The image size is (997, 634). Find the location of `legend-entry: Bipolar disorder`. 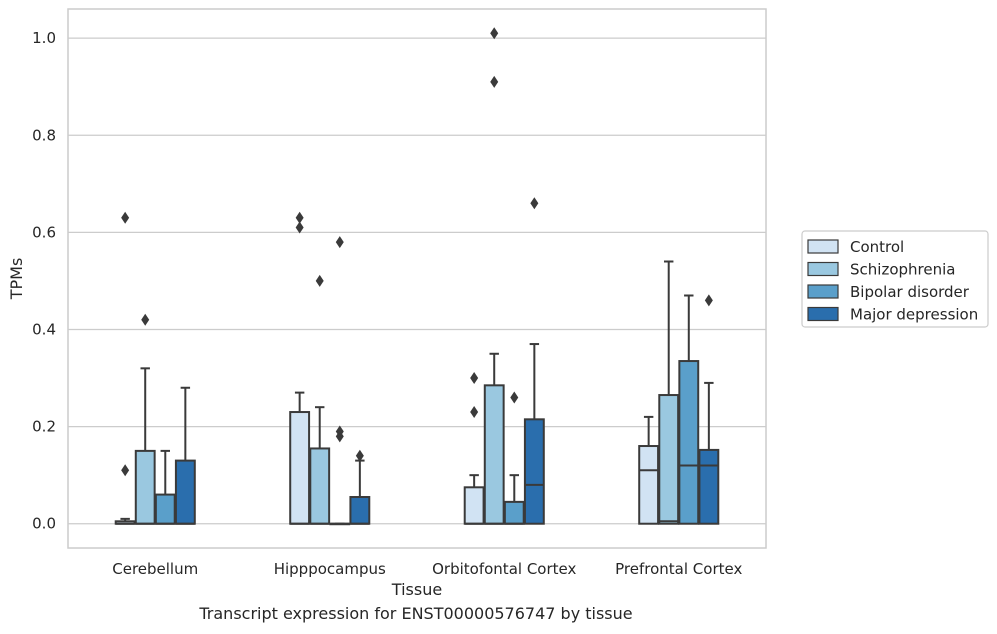

legend-entry: Bipolar disorder is located at coordinates (910, 292).